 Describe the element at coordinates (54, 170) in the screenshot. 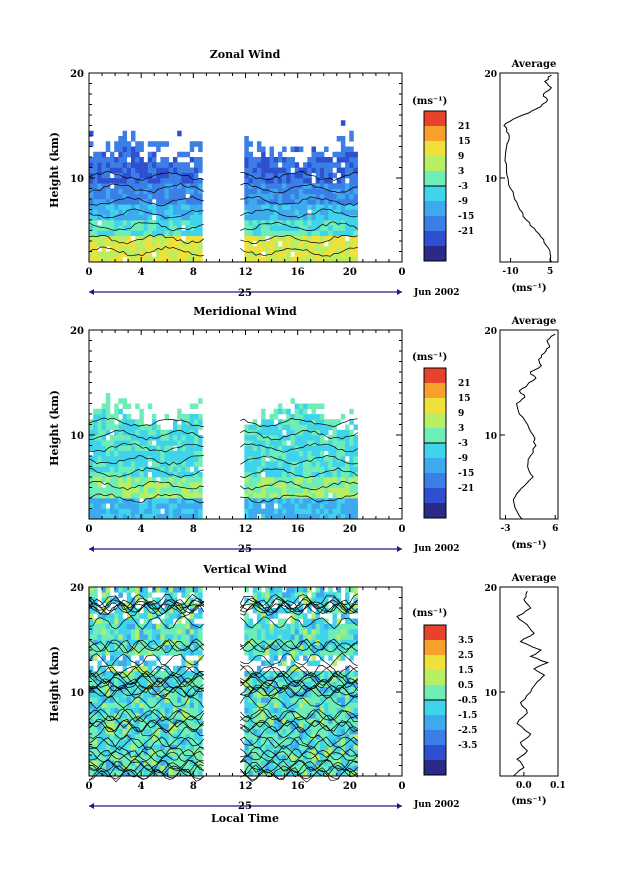

I see `y-axis-label: Height (km)` at that location.